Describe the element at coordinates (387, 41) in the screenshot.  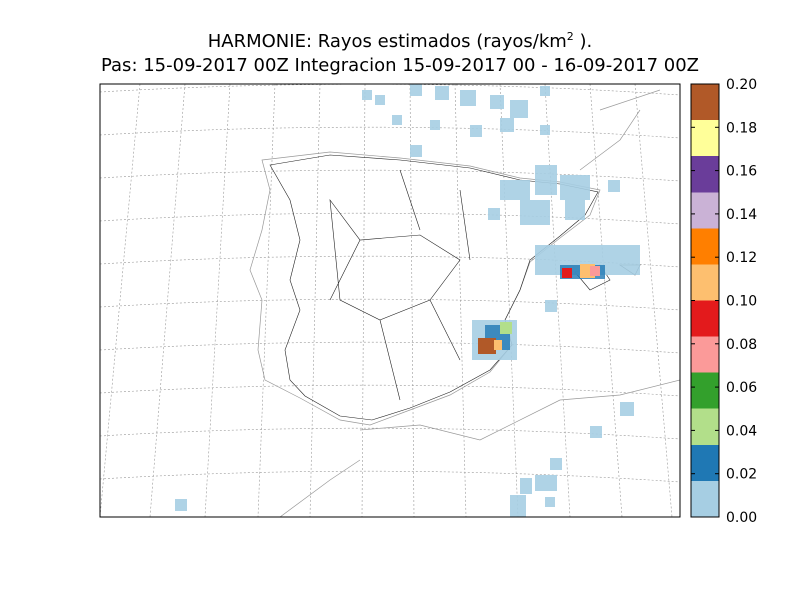
I see `title-main: HARMONIE: Rayos estimados (rayos/km` at that location.